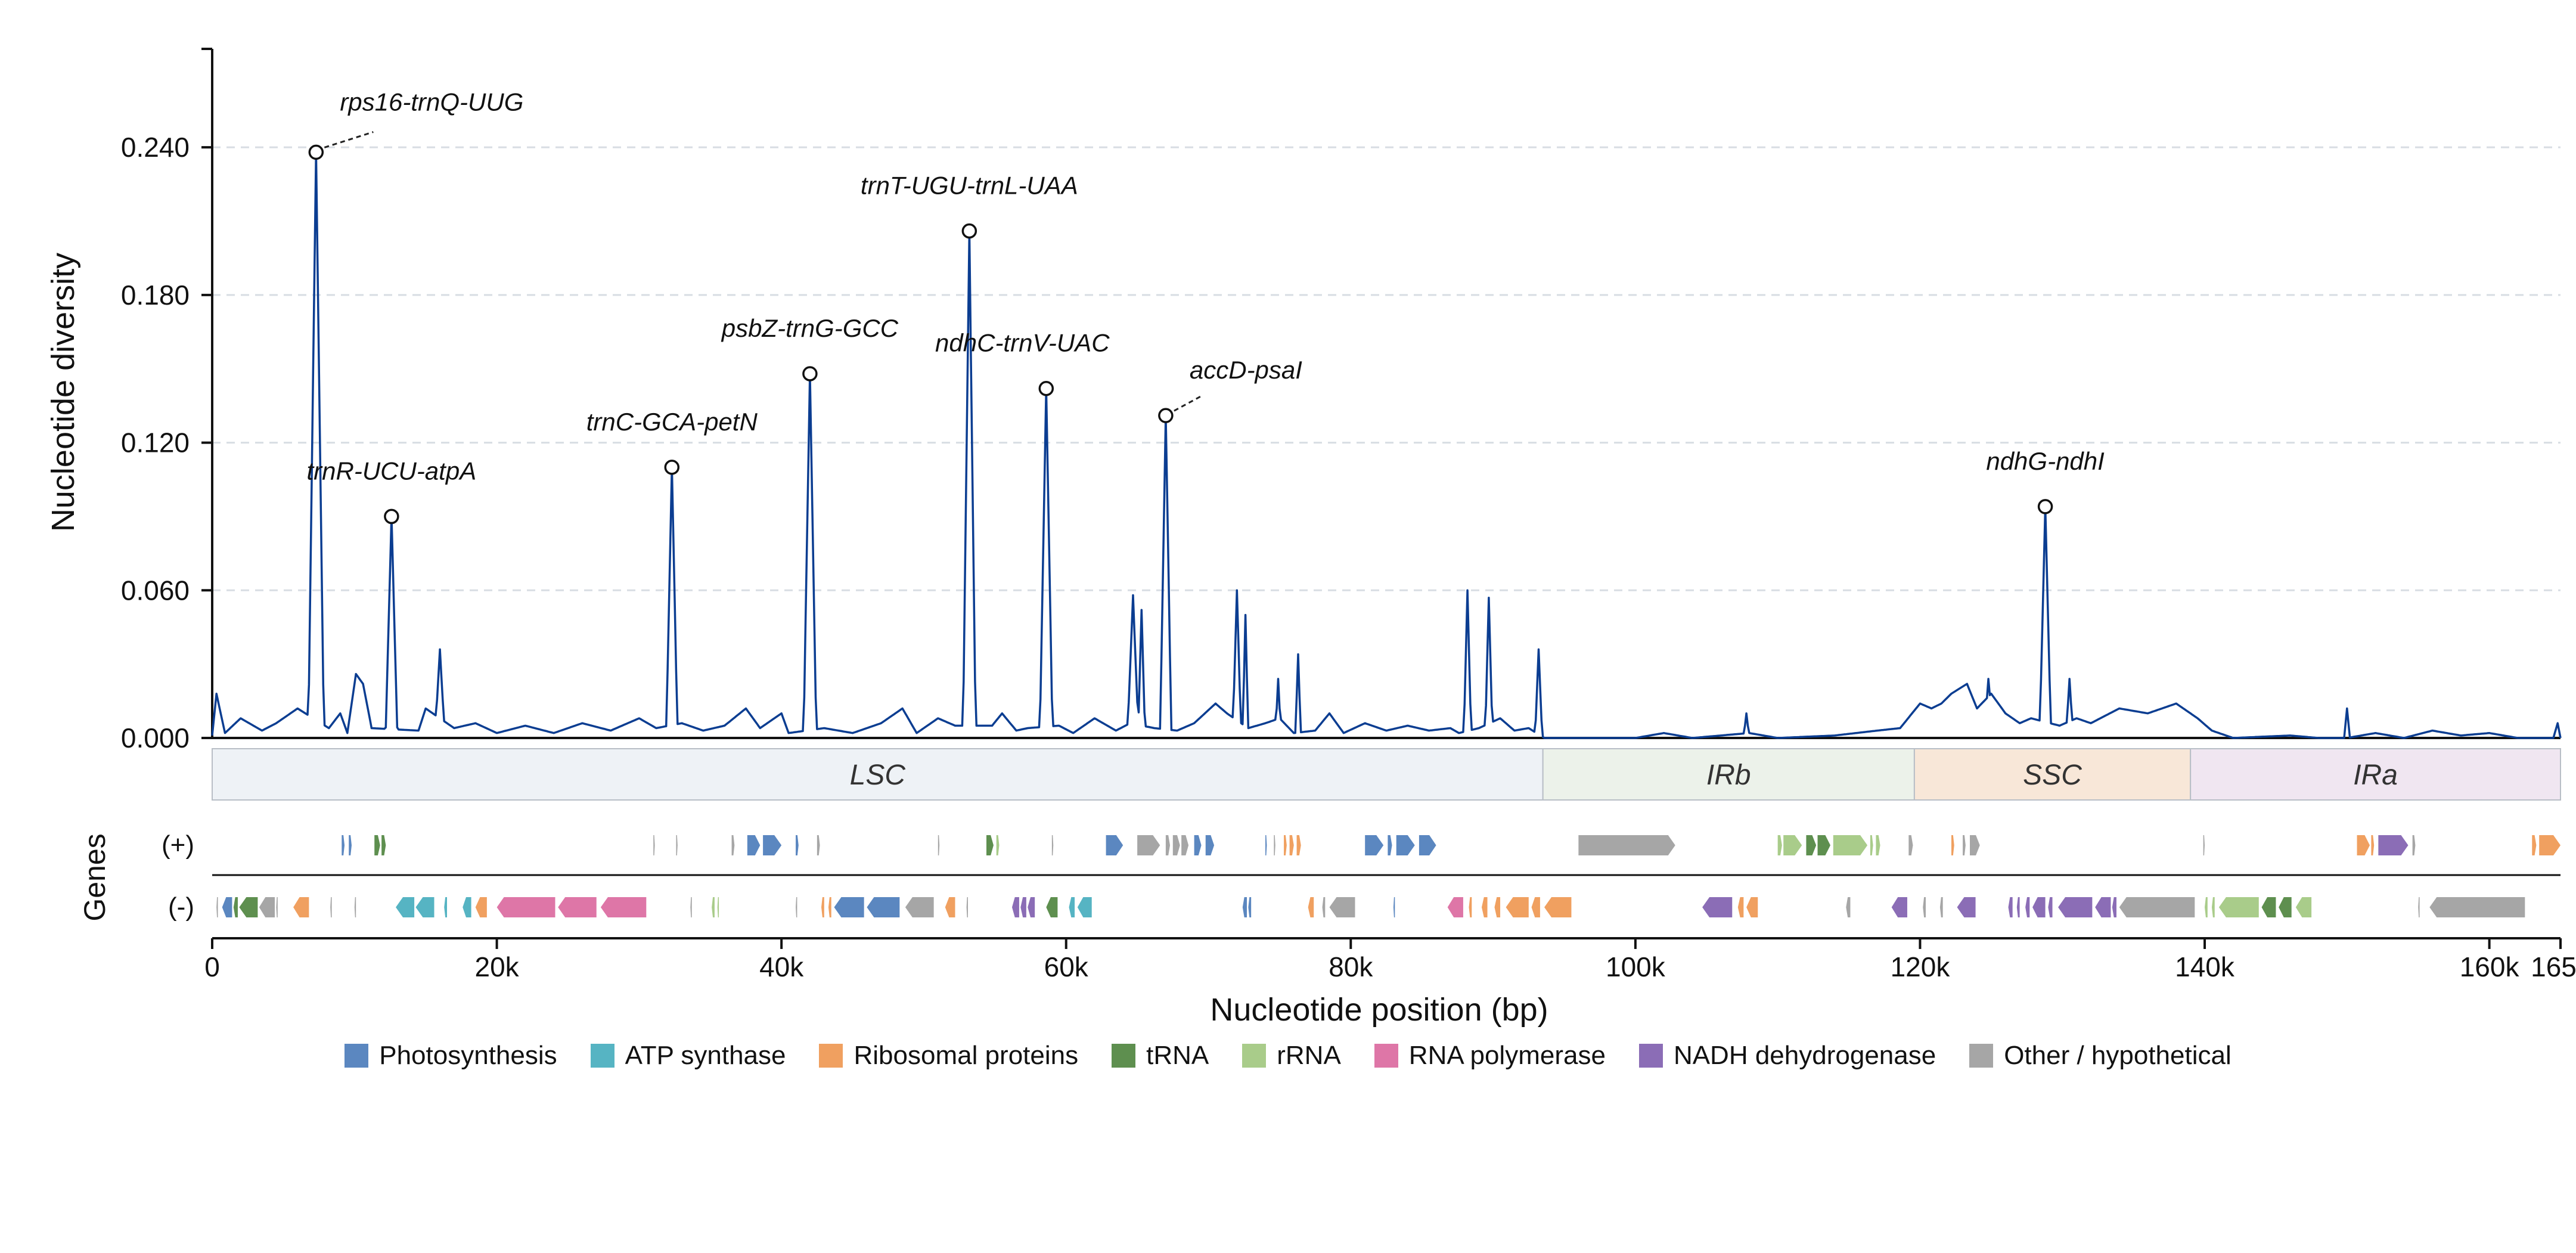 This screenshot has height=1253, width=2576. What do you see at coordinates (212, 966) in the screenshot?
I see `x-tick-label: 0` at bounding box center [212, 966].